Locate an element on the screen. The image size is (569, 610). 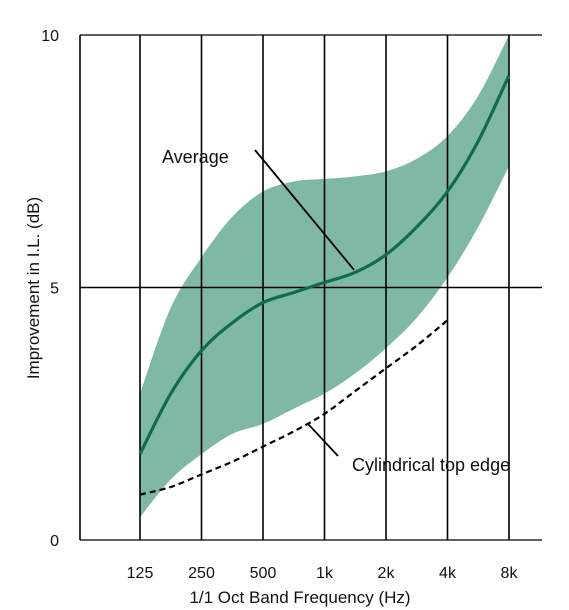
annotation-average-leader is located at coordinates (304, 210).